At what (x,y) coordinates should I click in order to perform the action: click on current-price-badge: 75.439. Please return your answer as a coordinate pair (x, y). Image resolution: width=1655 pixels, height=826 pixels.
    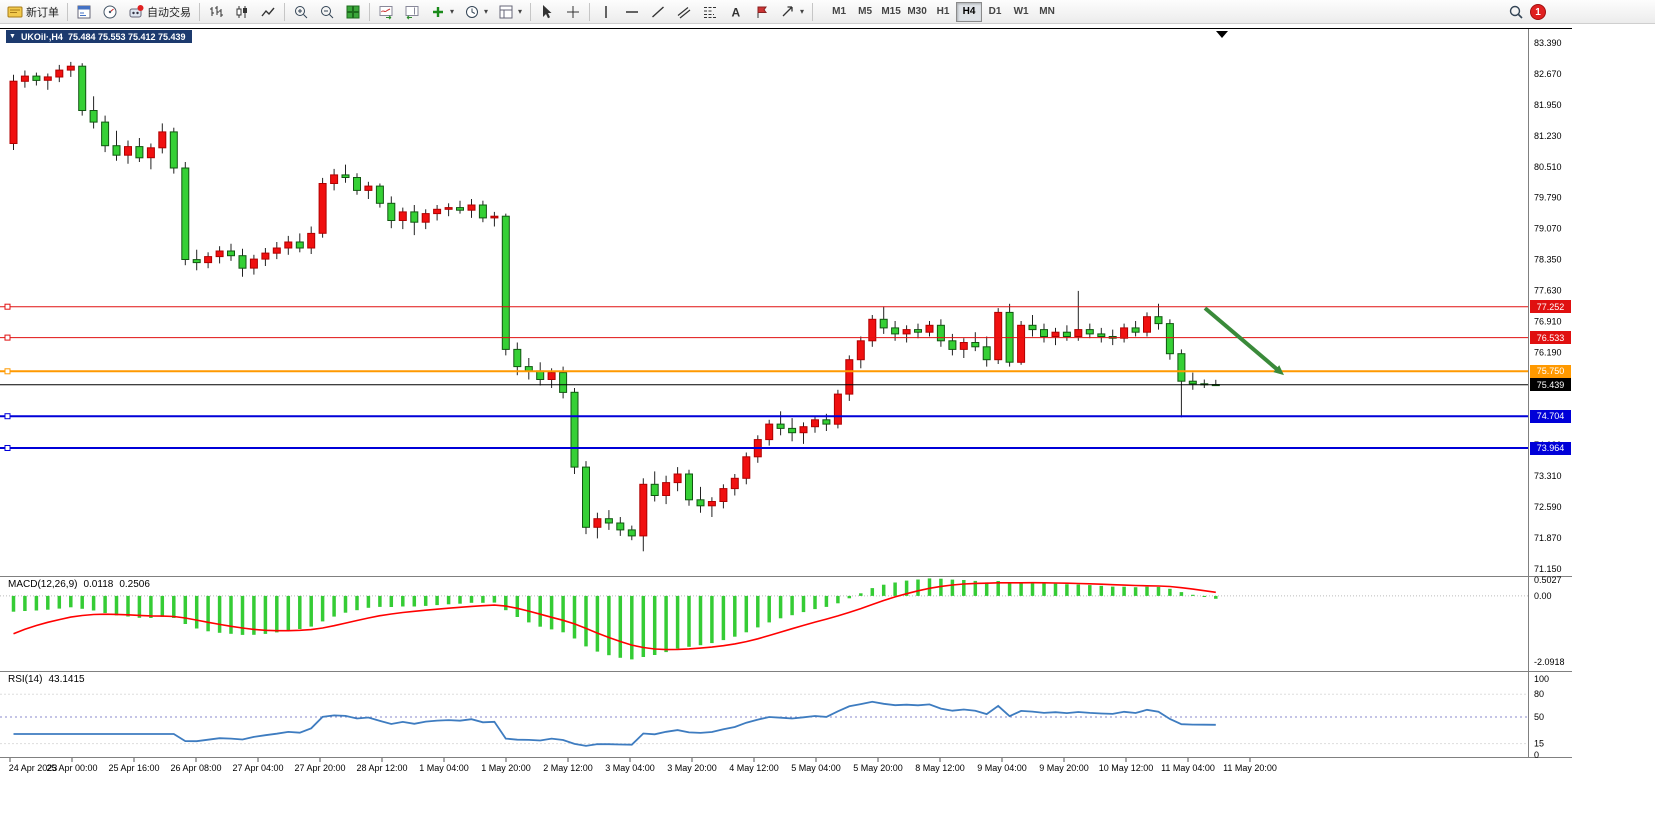
    Looking at the image, I should click on (1550, 385).